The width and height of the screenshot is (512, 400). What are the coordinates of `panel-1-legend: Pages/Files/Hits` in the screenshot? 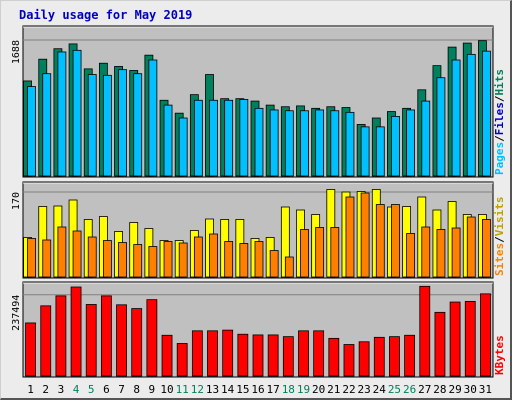 It's located at (499, 122).